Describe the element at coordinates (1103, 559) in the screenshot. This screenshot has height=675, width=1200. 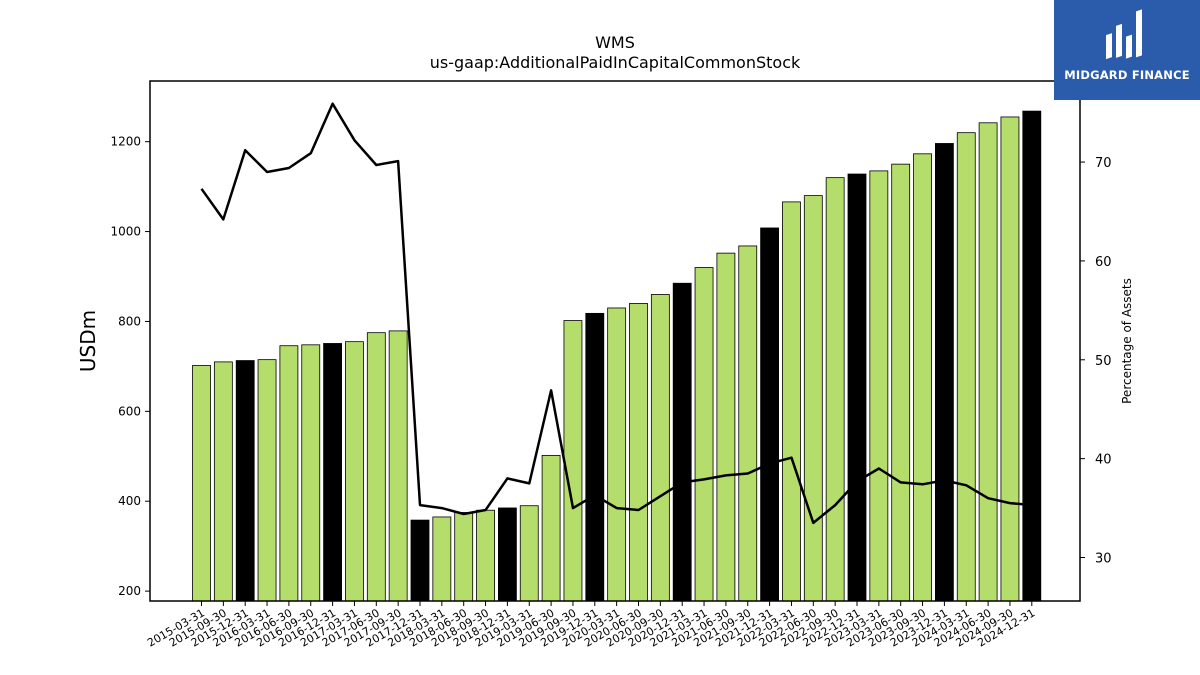
I see `y2-tick-label: 30` at that location.